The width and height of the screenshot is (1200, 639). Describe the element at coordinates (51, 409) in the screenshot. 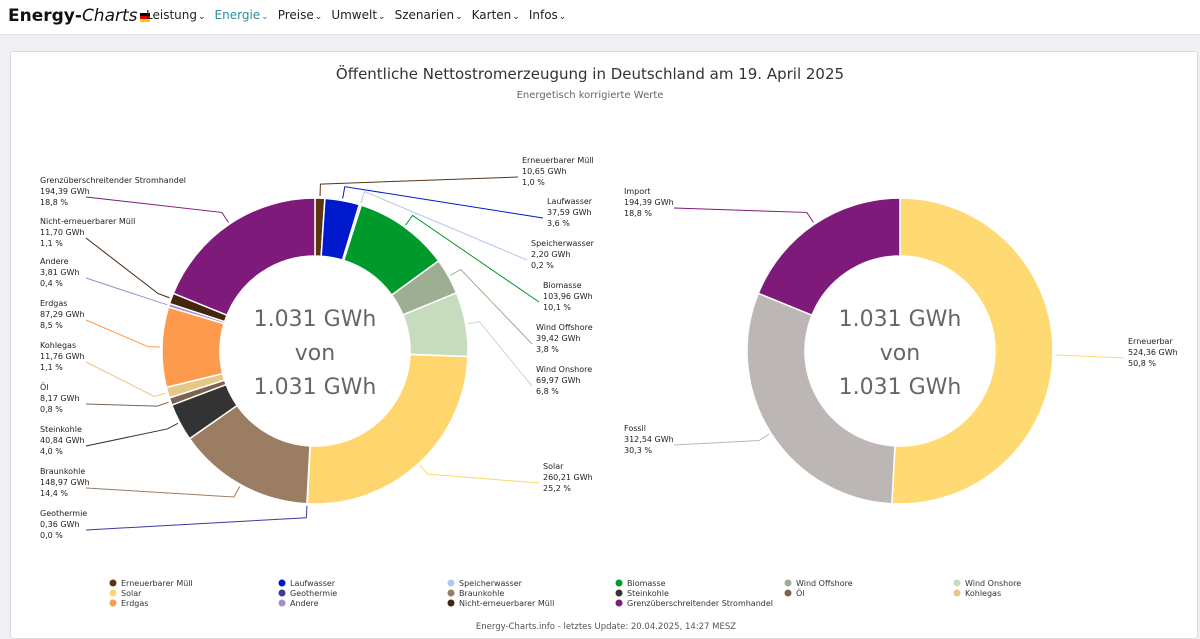

I see `data-label-percent-oel: 0,8 %` at that location.